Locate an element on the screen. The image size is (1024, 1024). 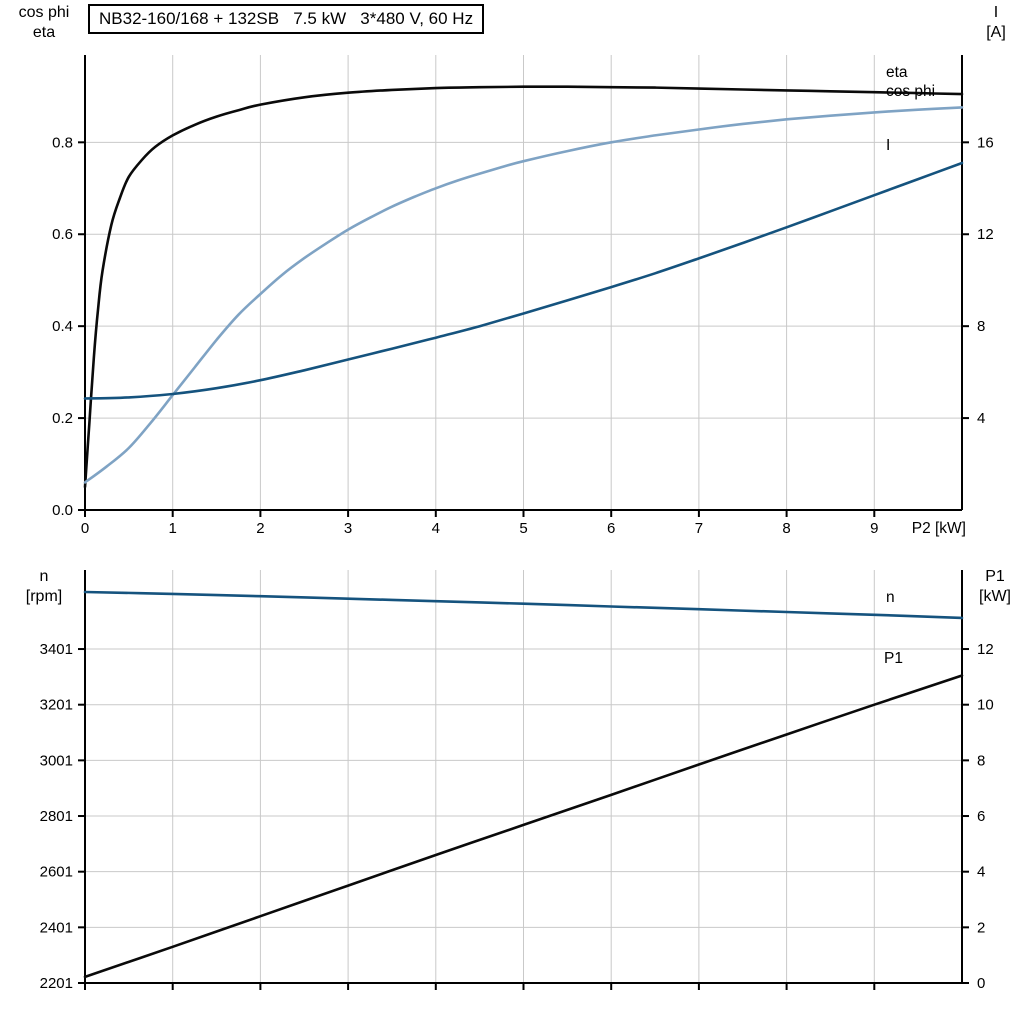
y-right-tick-label: 16 is located at coordinates (985, 142).